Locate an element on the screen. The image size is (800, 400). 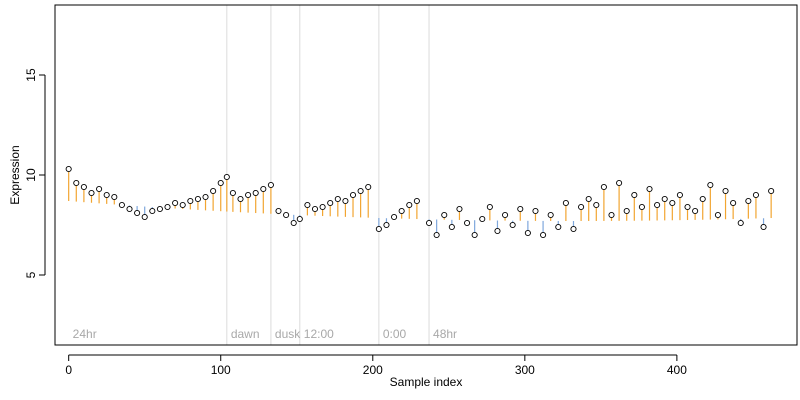
y-axis: 5 10 15 is located at coordinates (35, 173).